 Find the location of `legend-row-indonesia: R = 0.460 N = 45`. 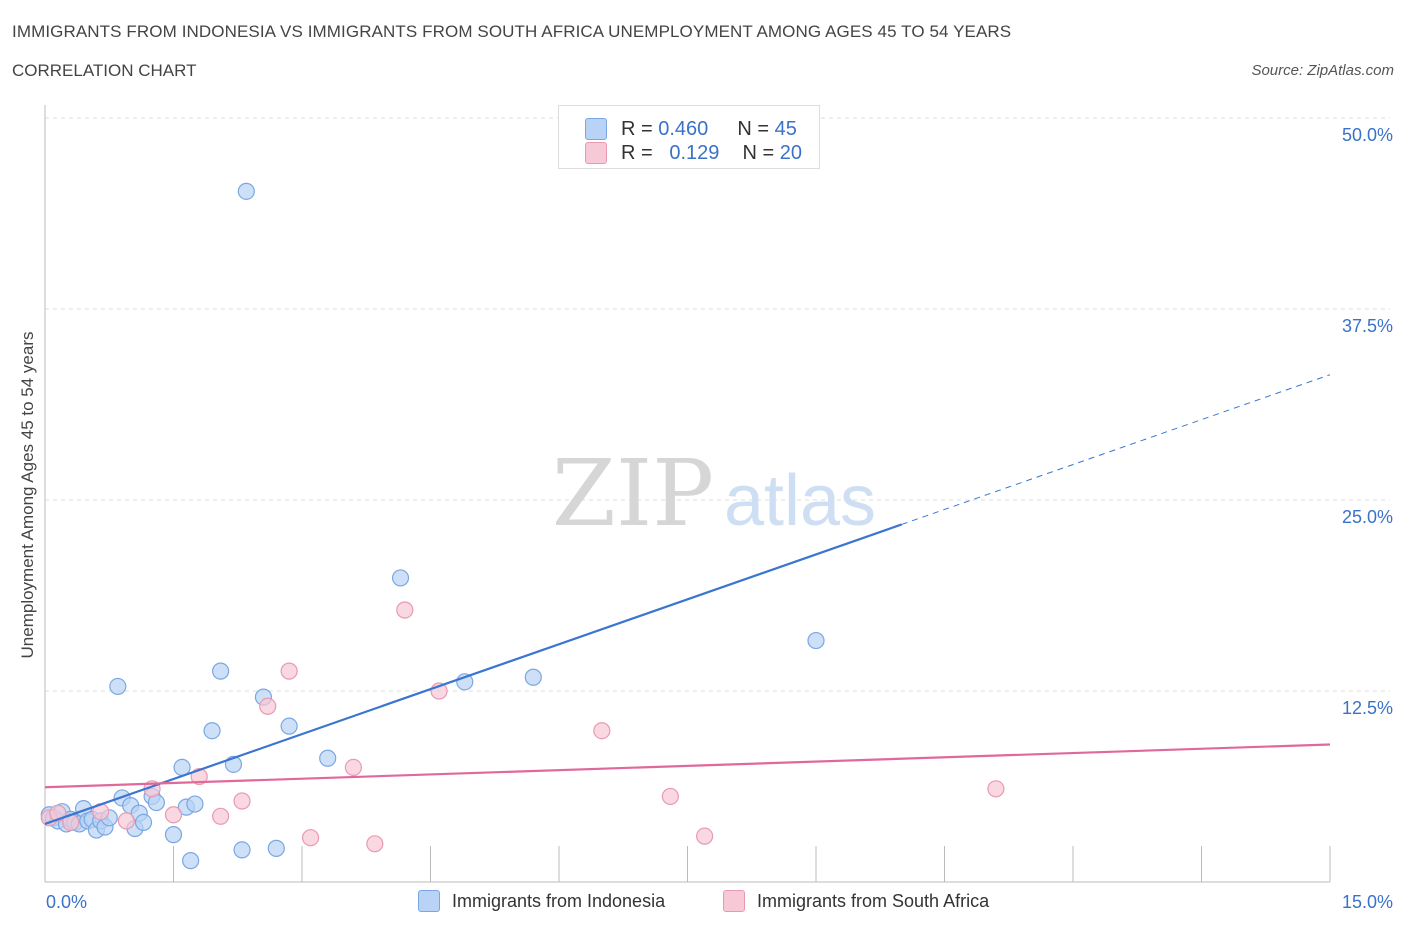

legend-row-indonesia: R = 0.460 N = 45 is located at coordinates (691, 129).